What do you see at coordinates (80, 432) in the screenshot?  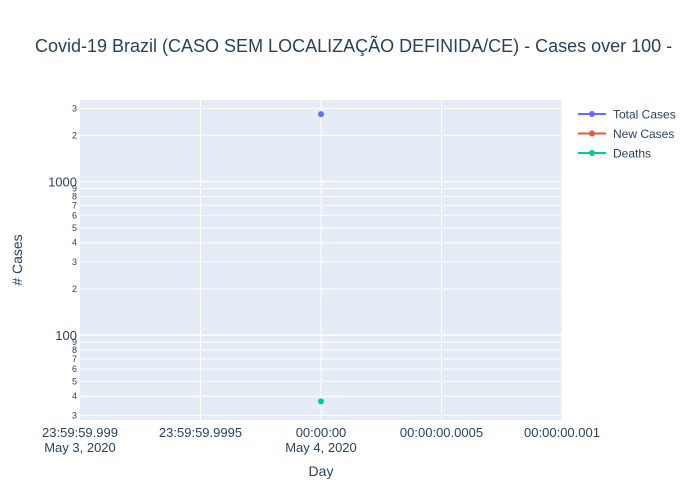 I see `x-tick-label: 23:59:59.999` at bounding box center [80, 432].